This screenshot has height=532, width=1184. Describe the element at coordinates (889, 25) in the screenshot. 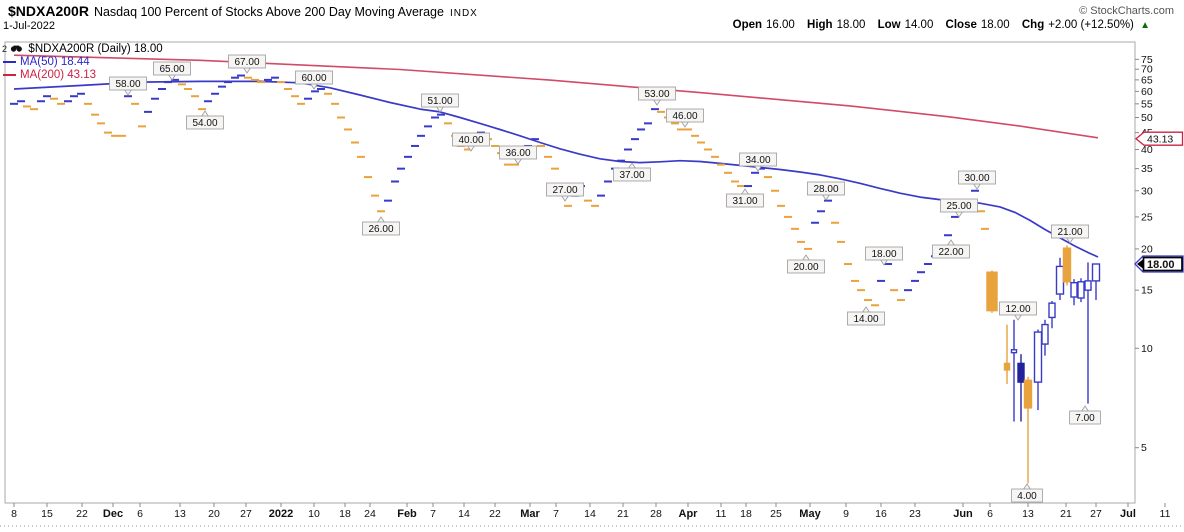

I see `low-label: Low` at that location.